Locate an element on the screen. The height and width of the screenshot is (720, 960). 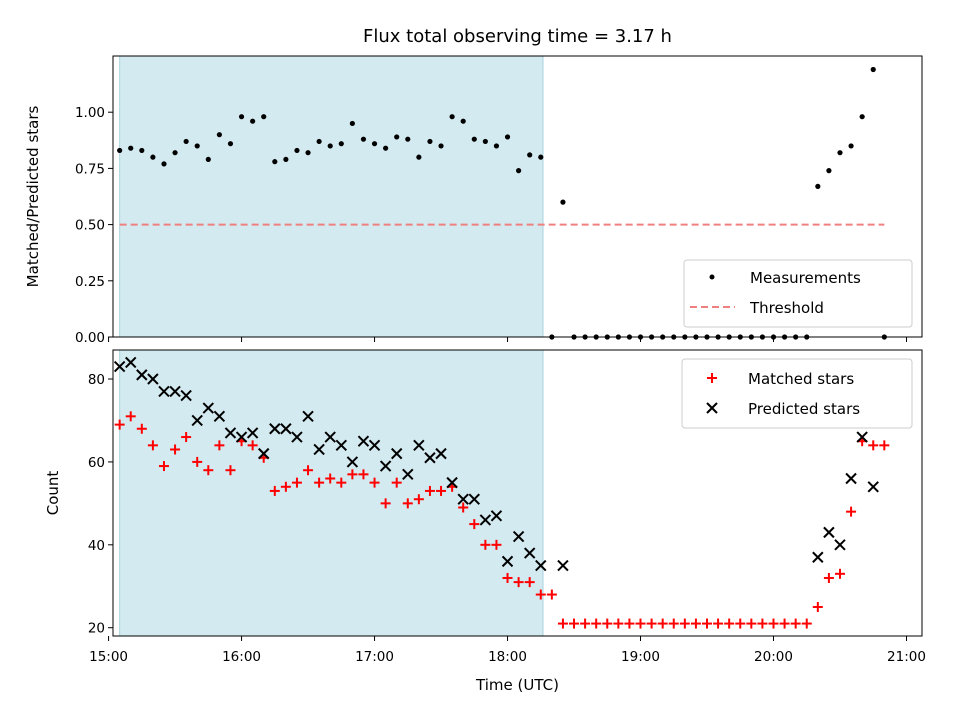
y-tick-label: 60 is located at coordinates (96, 463).